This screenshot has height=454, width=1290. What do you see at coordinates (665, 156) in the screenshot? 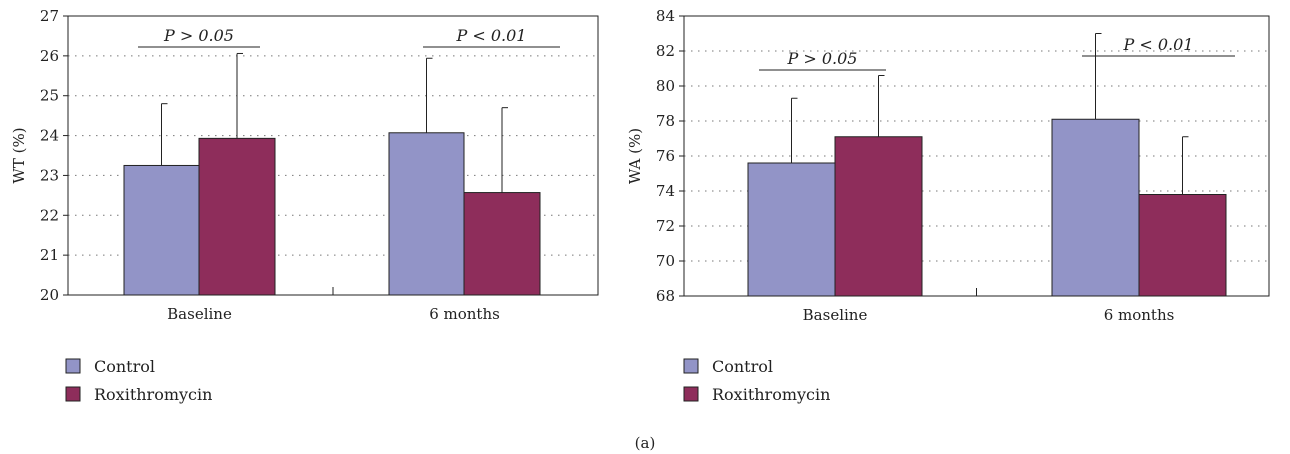
I see `y-tick-label: 76` at bounding box center [665, 156].